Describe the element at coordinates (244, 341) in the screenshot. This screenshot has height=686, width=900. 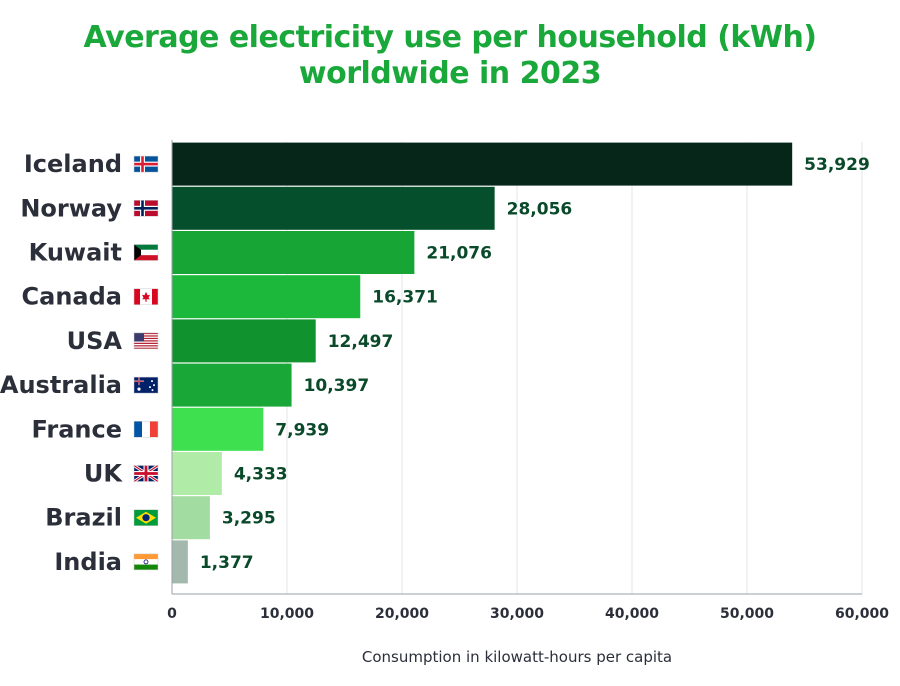
I see `bar-usa` at that location.